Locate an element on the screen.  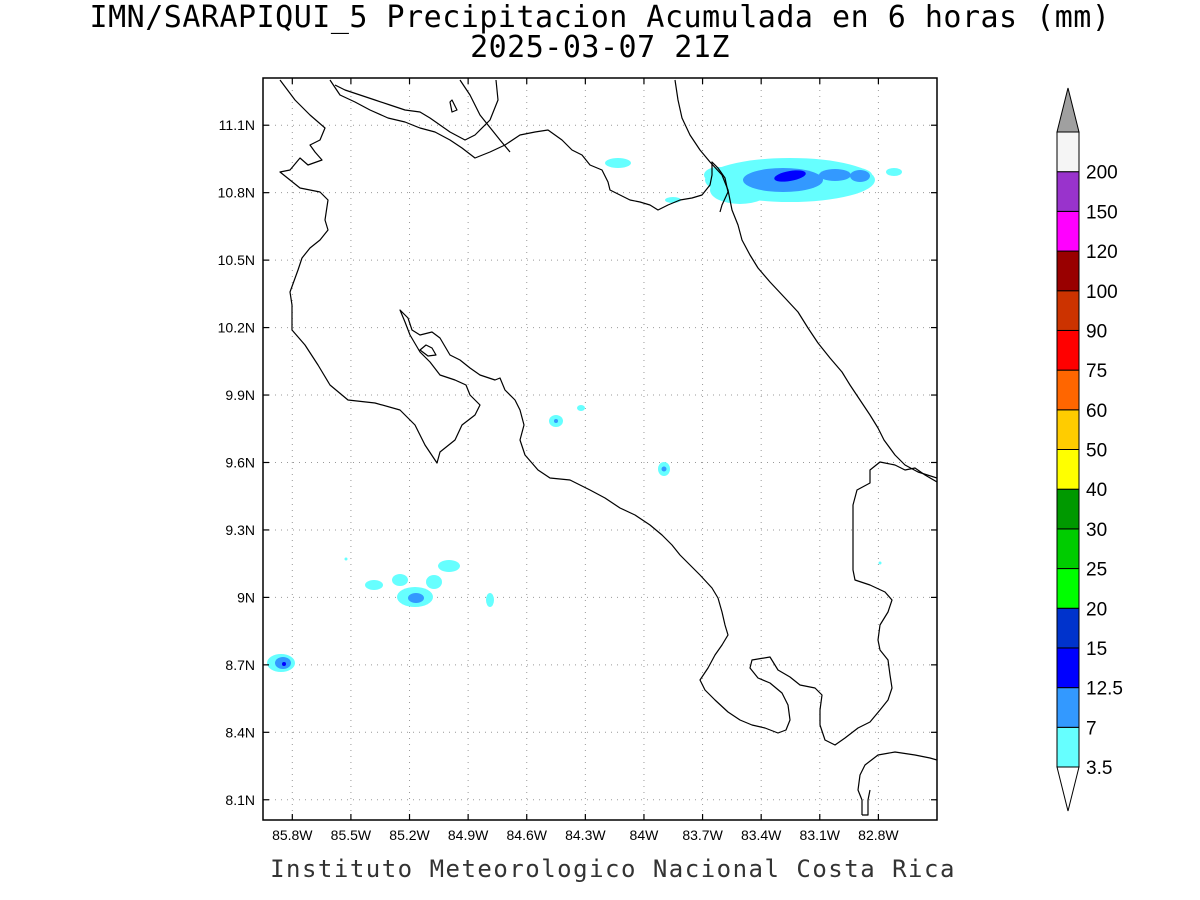
lon-label: 84W is located at coordinates (645, 835).